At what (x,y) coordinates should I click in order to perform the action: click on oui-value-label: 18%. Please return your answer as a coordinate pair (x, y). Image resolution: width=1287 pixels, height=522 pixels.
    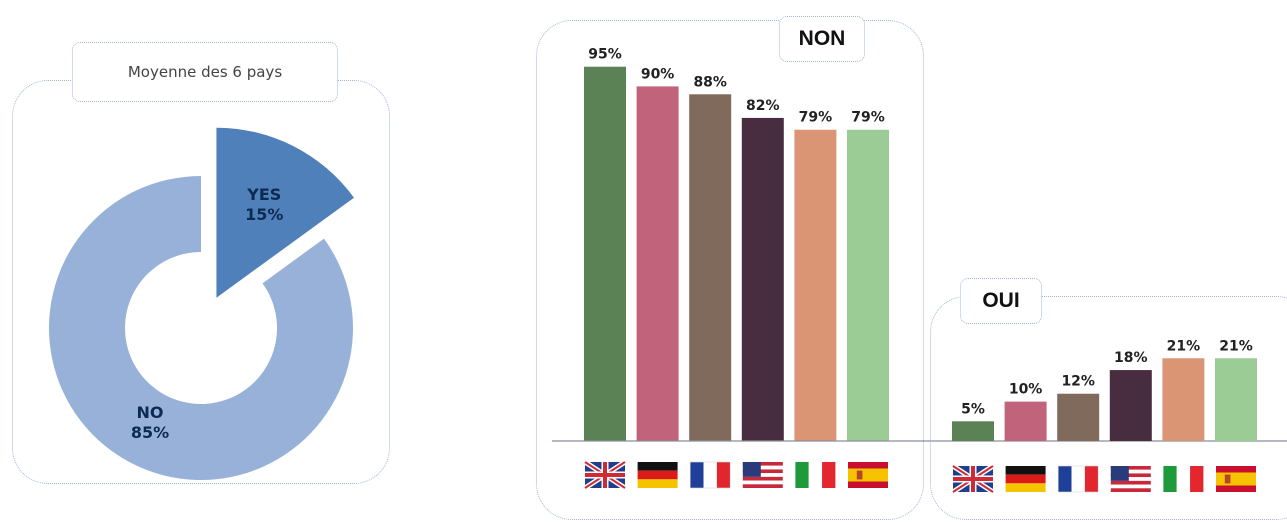
    Looking at the image, I should click on (1131, 358).